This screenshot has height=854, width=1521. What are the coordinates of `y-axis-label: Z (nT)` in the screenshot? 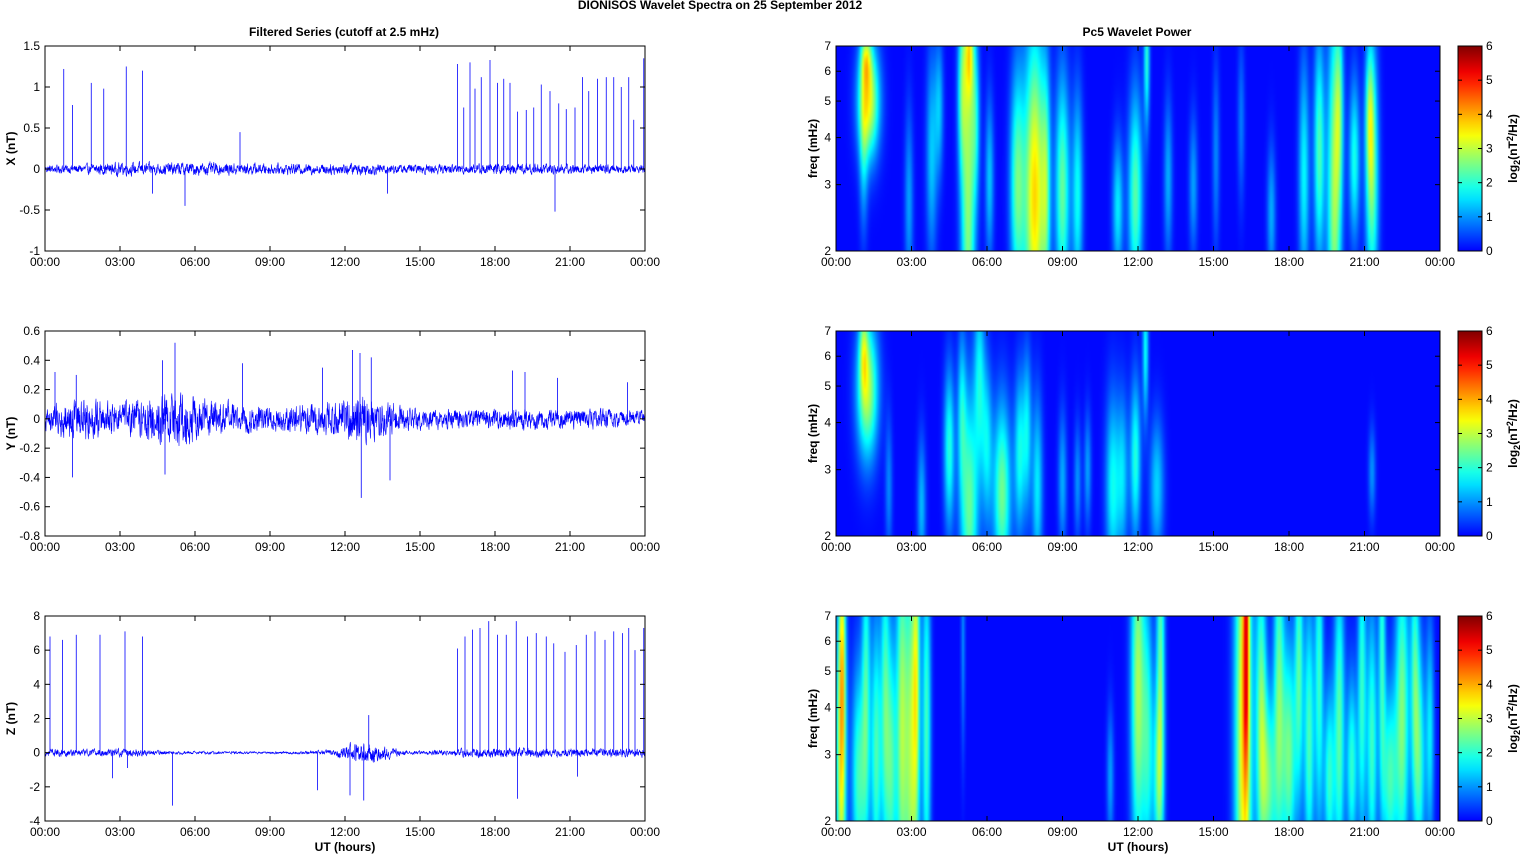 It's located at (11, 718).